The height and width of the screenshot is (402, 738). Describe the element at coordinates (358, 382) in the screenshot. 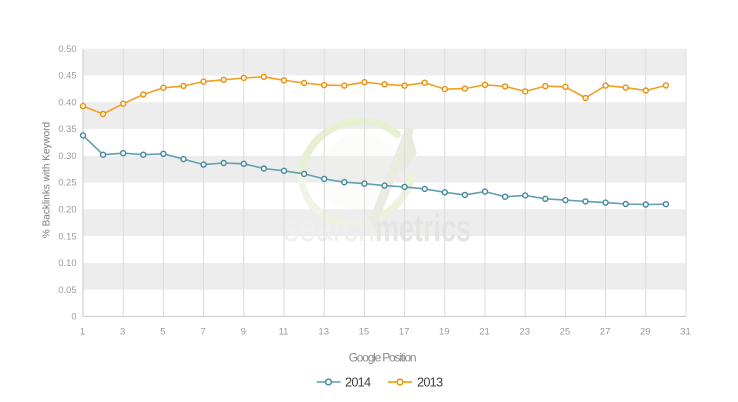

I see `svg-text: 2014` at that location.